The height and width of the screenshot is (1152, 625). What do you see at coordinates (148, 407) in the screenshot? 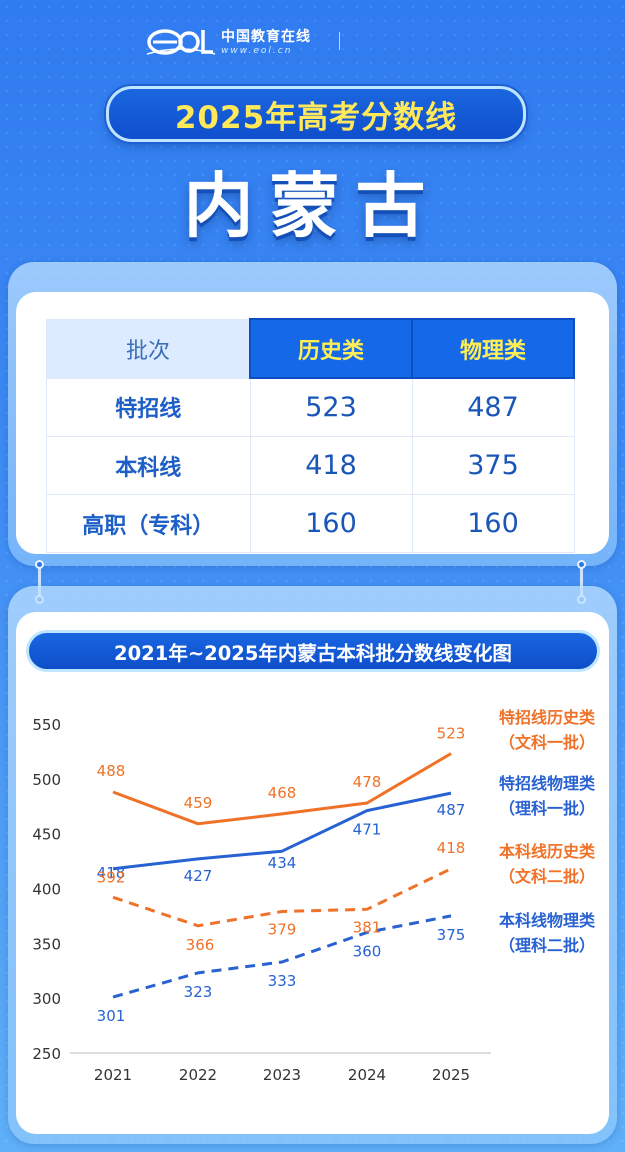
I see `row-label: 特招线` at bounding box center [148, 407].